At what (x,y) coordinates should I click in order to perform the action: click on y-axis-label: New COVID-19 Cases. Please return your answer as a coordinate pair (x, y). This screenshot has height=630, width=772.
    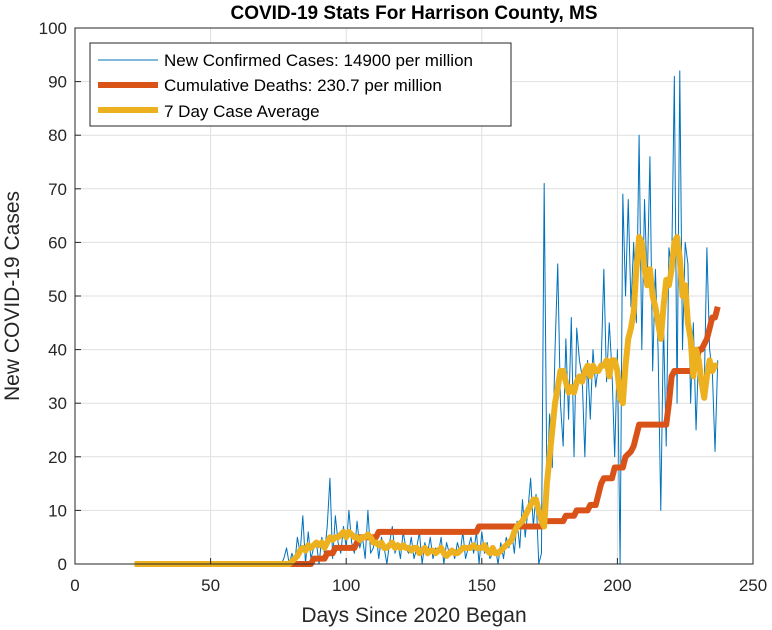
    Looking at the image, I should click on (12, 296).